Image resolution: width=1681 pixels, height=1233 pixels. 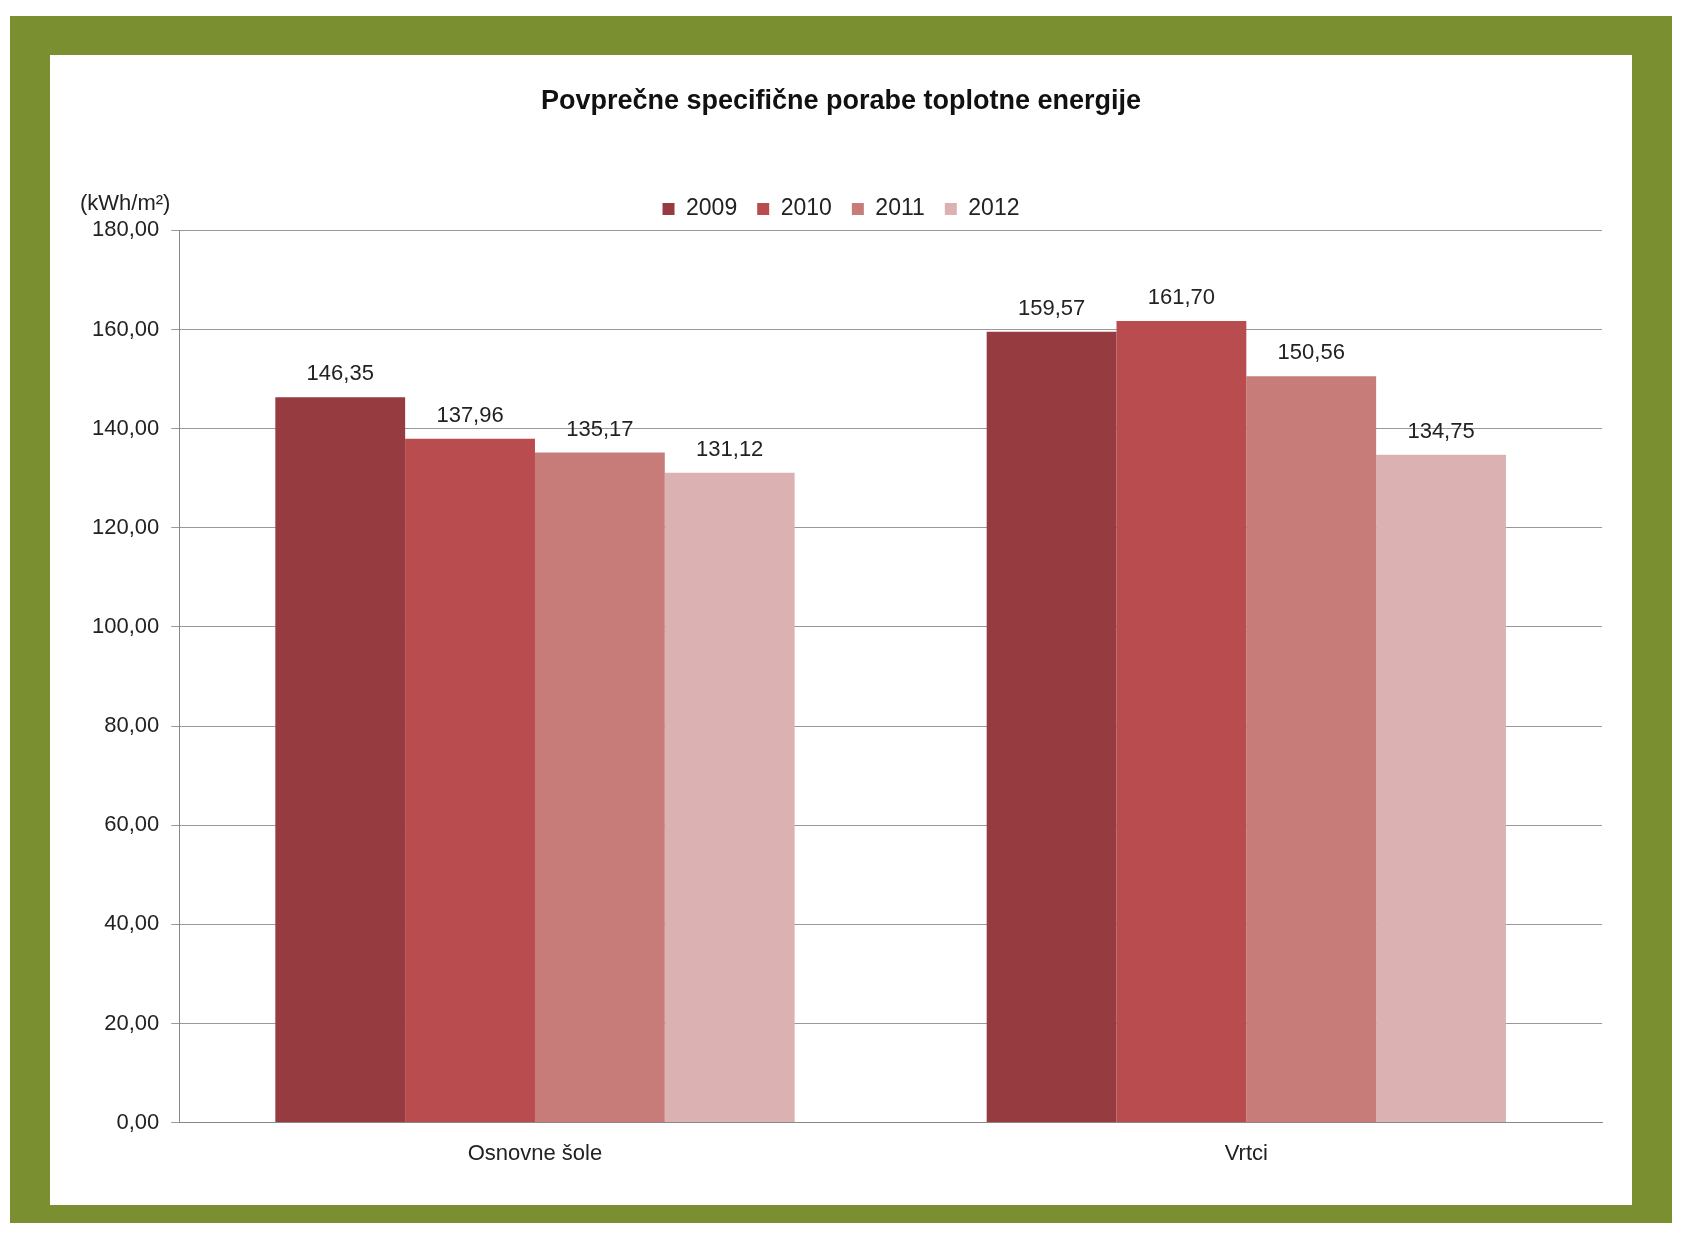 What do you see at coordinates (994, 207) in the screenshot?
I see `legend-label: 2012` at bounding box center [994, 207].